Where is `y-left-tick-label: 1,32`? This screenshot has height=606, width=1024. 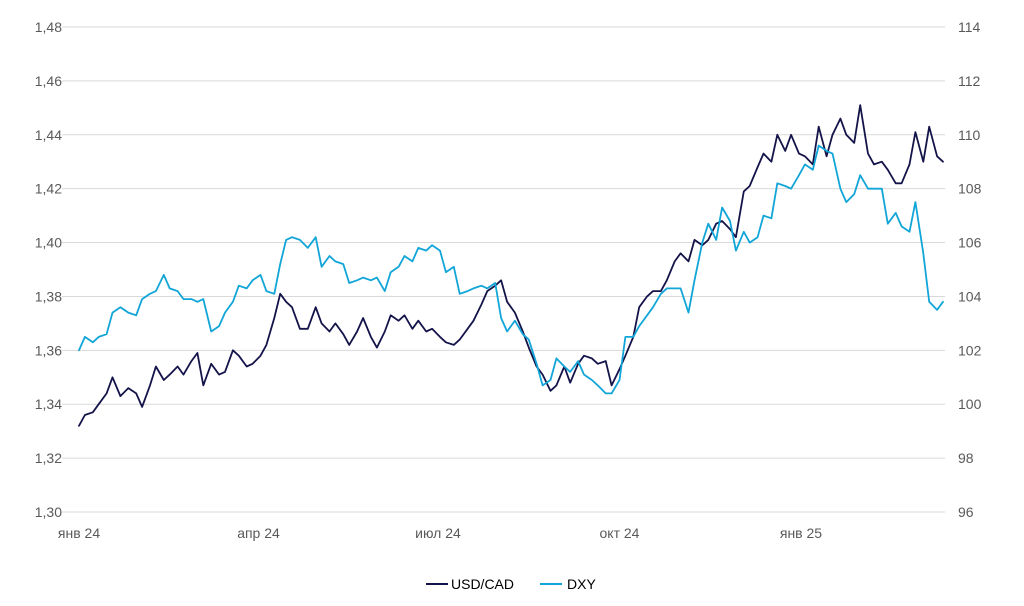
y-left-tick-label: 1,32 is located at coordinates (48, 458).